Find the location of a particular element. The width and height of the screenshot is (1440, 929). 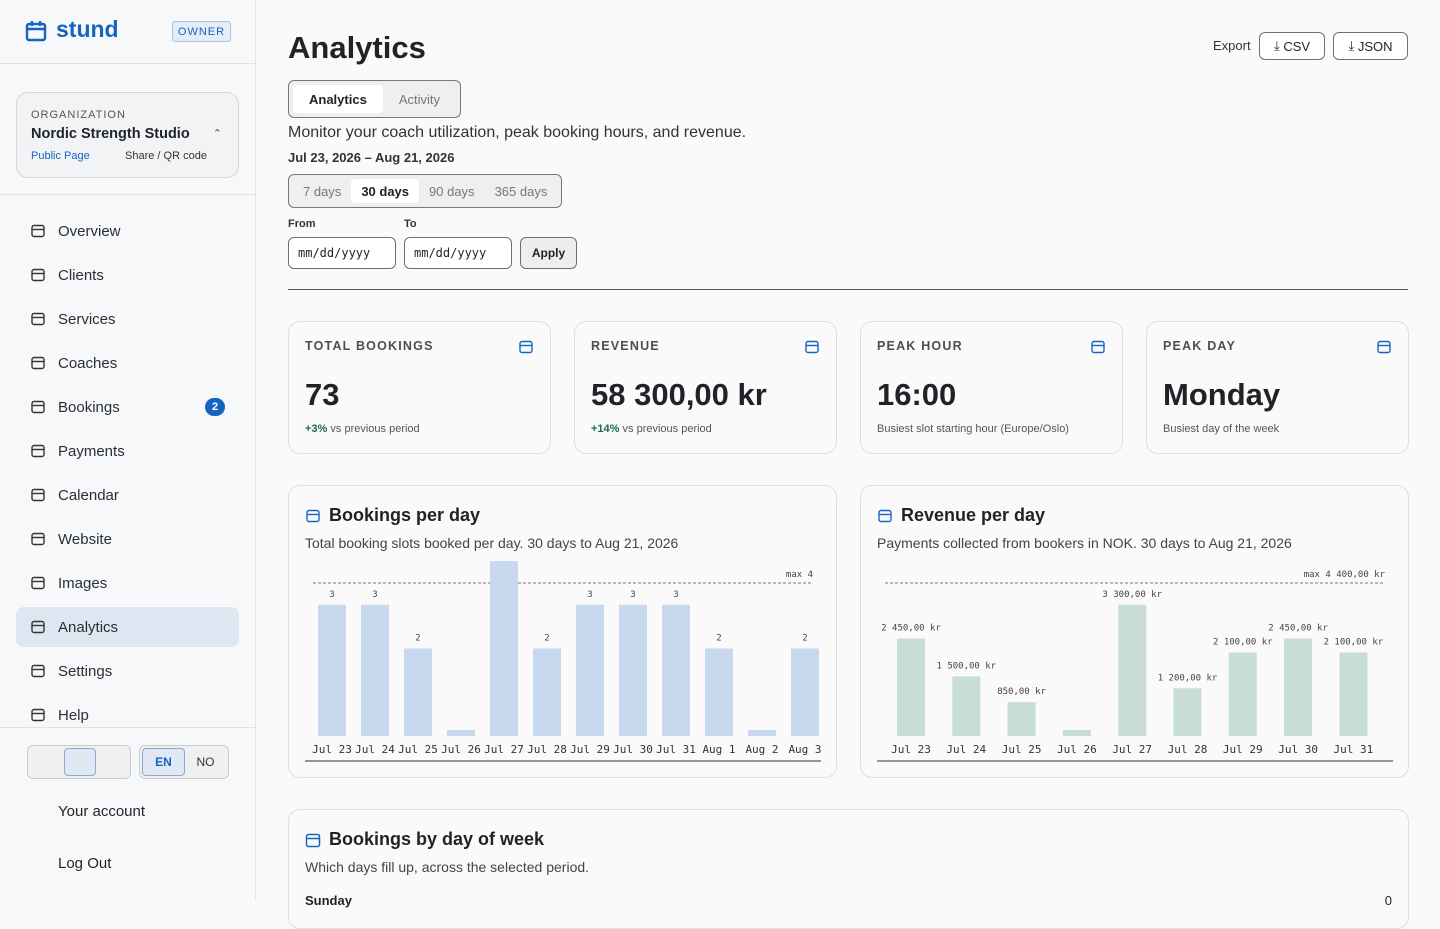

account-link: Your account is located at coordinates (102, 811).